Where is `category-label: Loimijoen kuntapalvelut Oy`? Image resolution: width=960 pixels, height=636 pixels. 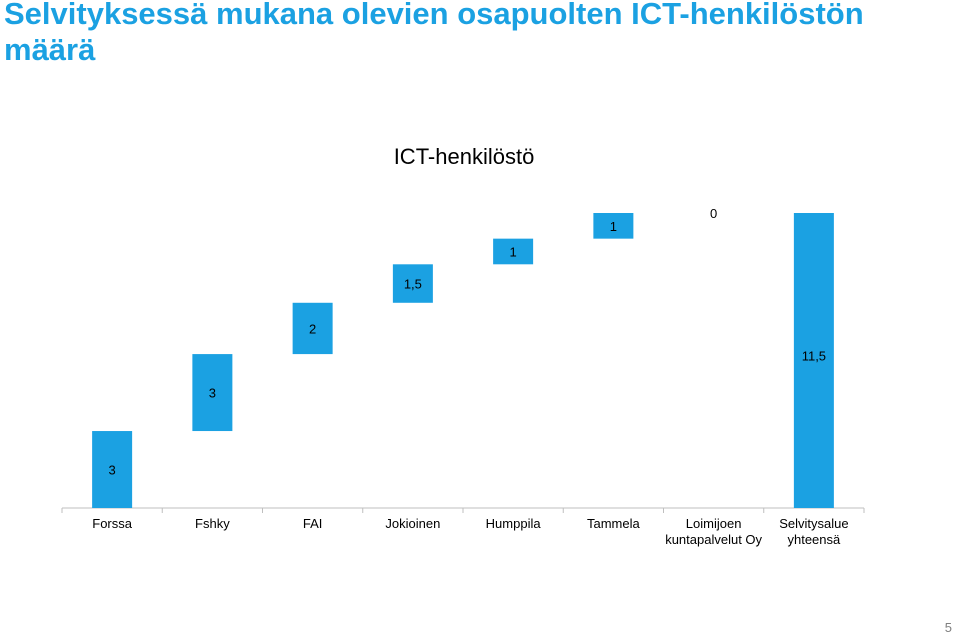 category-label: Loimijoen kuntapalvelut Oy is located at coordinates (713, 531).